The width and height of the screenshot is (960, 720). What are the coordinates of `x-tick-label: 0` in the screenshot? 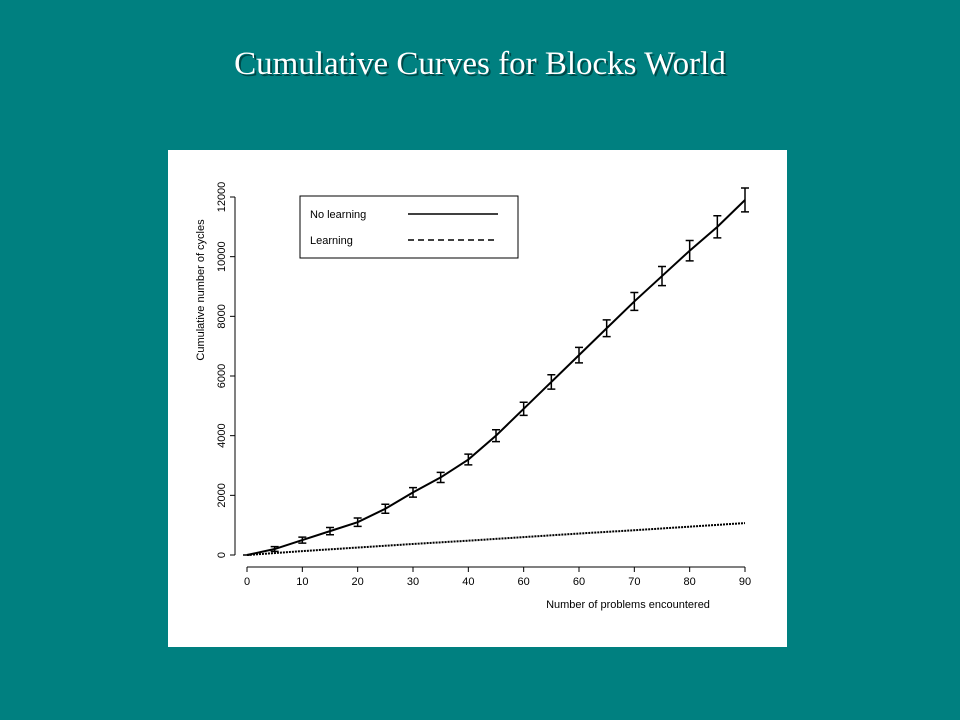 It's located at (247, 582).